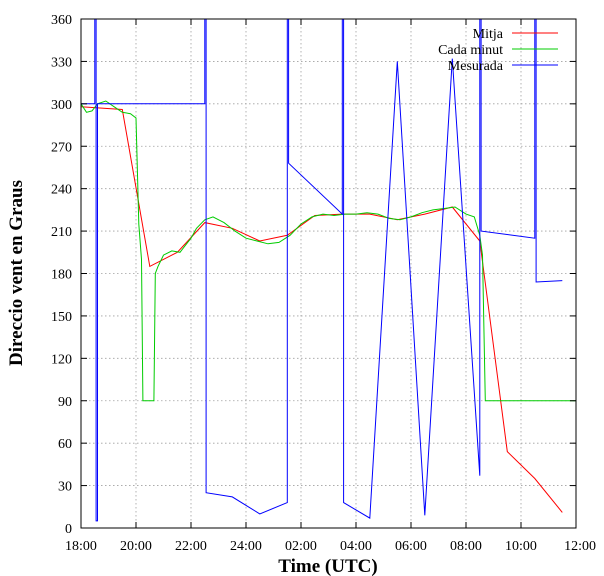 The image size is (604, 576). I want to click on y-tick-label: 120, so click(61, 359).